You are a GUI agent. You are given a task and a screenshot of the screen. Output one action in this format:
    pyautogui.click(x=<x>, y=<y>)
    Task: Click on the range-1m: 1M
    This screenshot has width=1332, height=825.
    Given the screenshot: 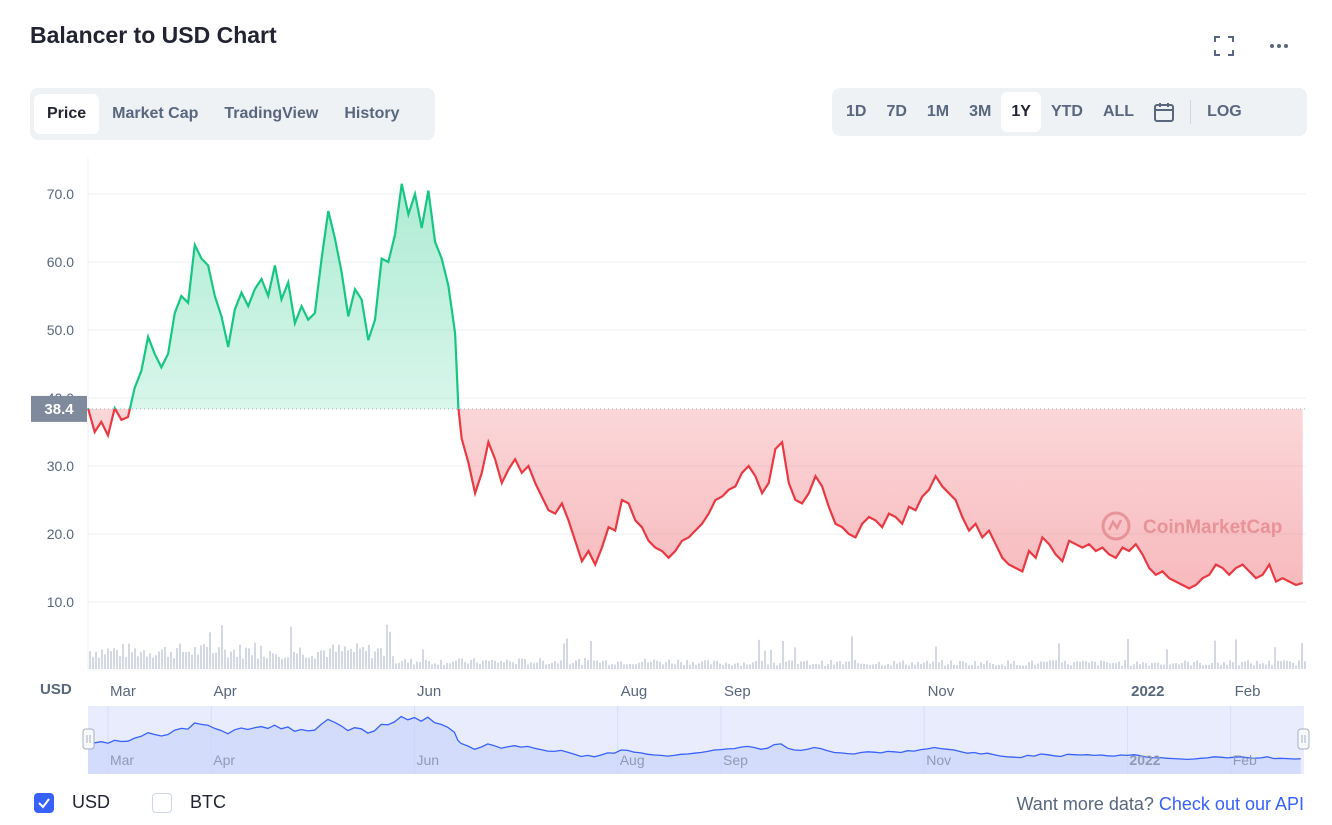 What is the action you would take?
    pyautogui.click(x=938, y=111)
    